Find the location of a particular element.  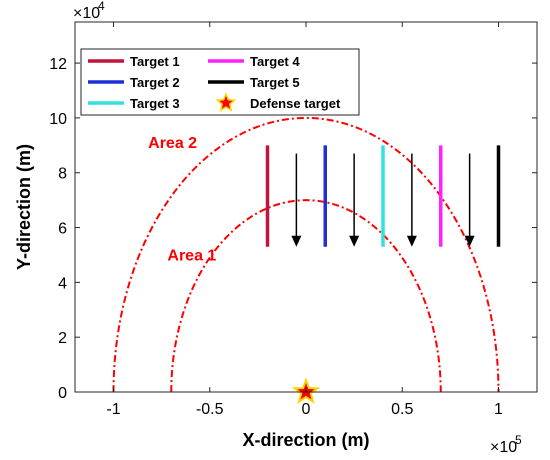

area-label: Area 1 is located at coordinates (191, 255).